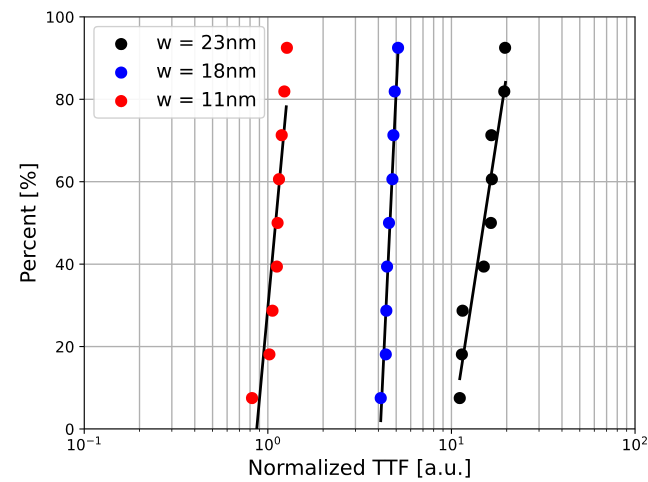 The width and height of the screenshot is (648, 482). What do you see at coordinates (452, 443) in the screenshot?
I see `x-tick-label: 10$^{1}$` at bounding box center [452, 443].